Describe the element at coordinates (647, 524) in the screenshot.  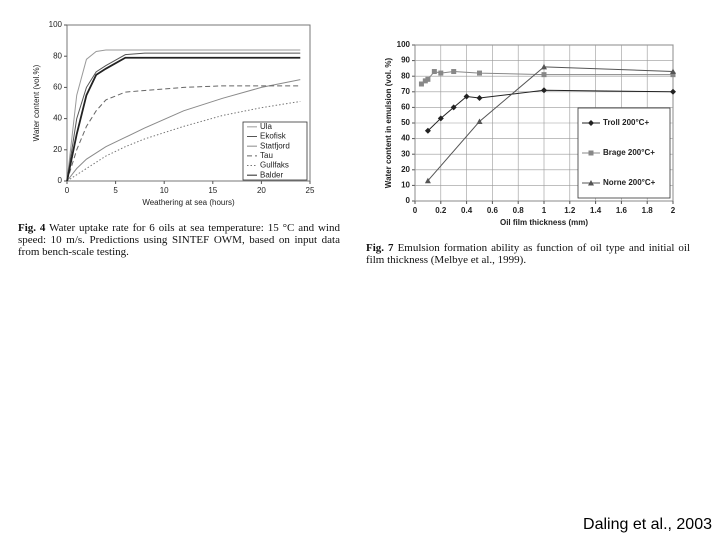
I see `citation: Daling et al., 2003` at that location.